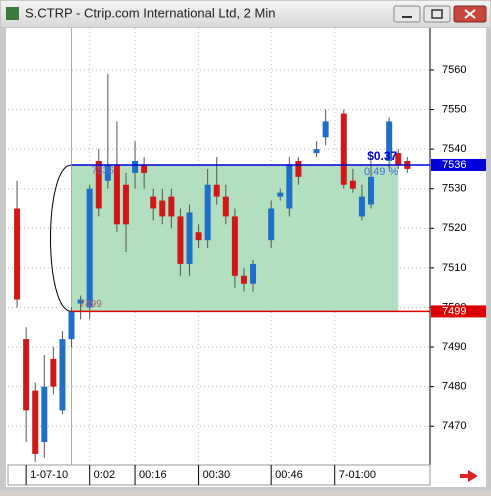 The width and height of the screenshot is (491, 496). Describe the element at coordinates (454, 426) in the screenshot. I see `y-tick-label: 7470` at that location.